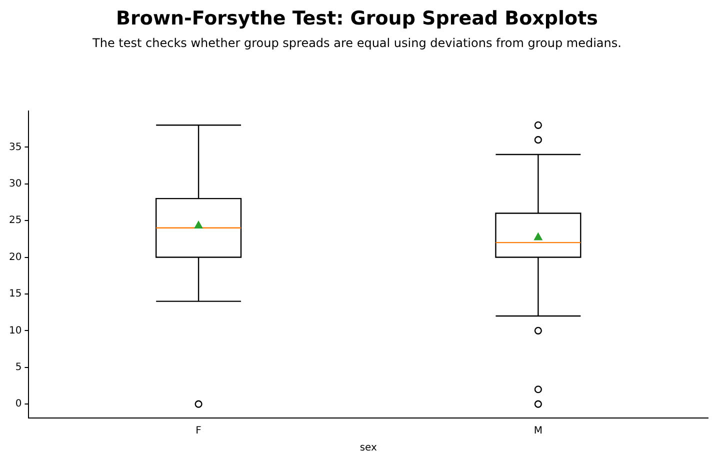  What do you see at coordinates (368, 448) in the screenshot?
I see `x-axis-title: sex` at bounding box center [368, 448].